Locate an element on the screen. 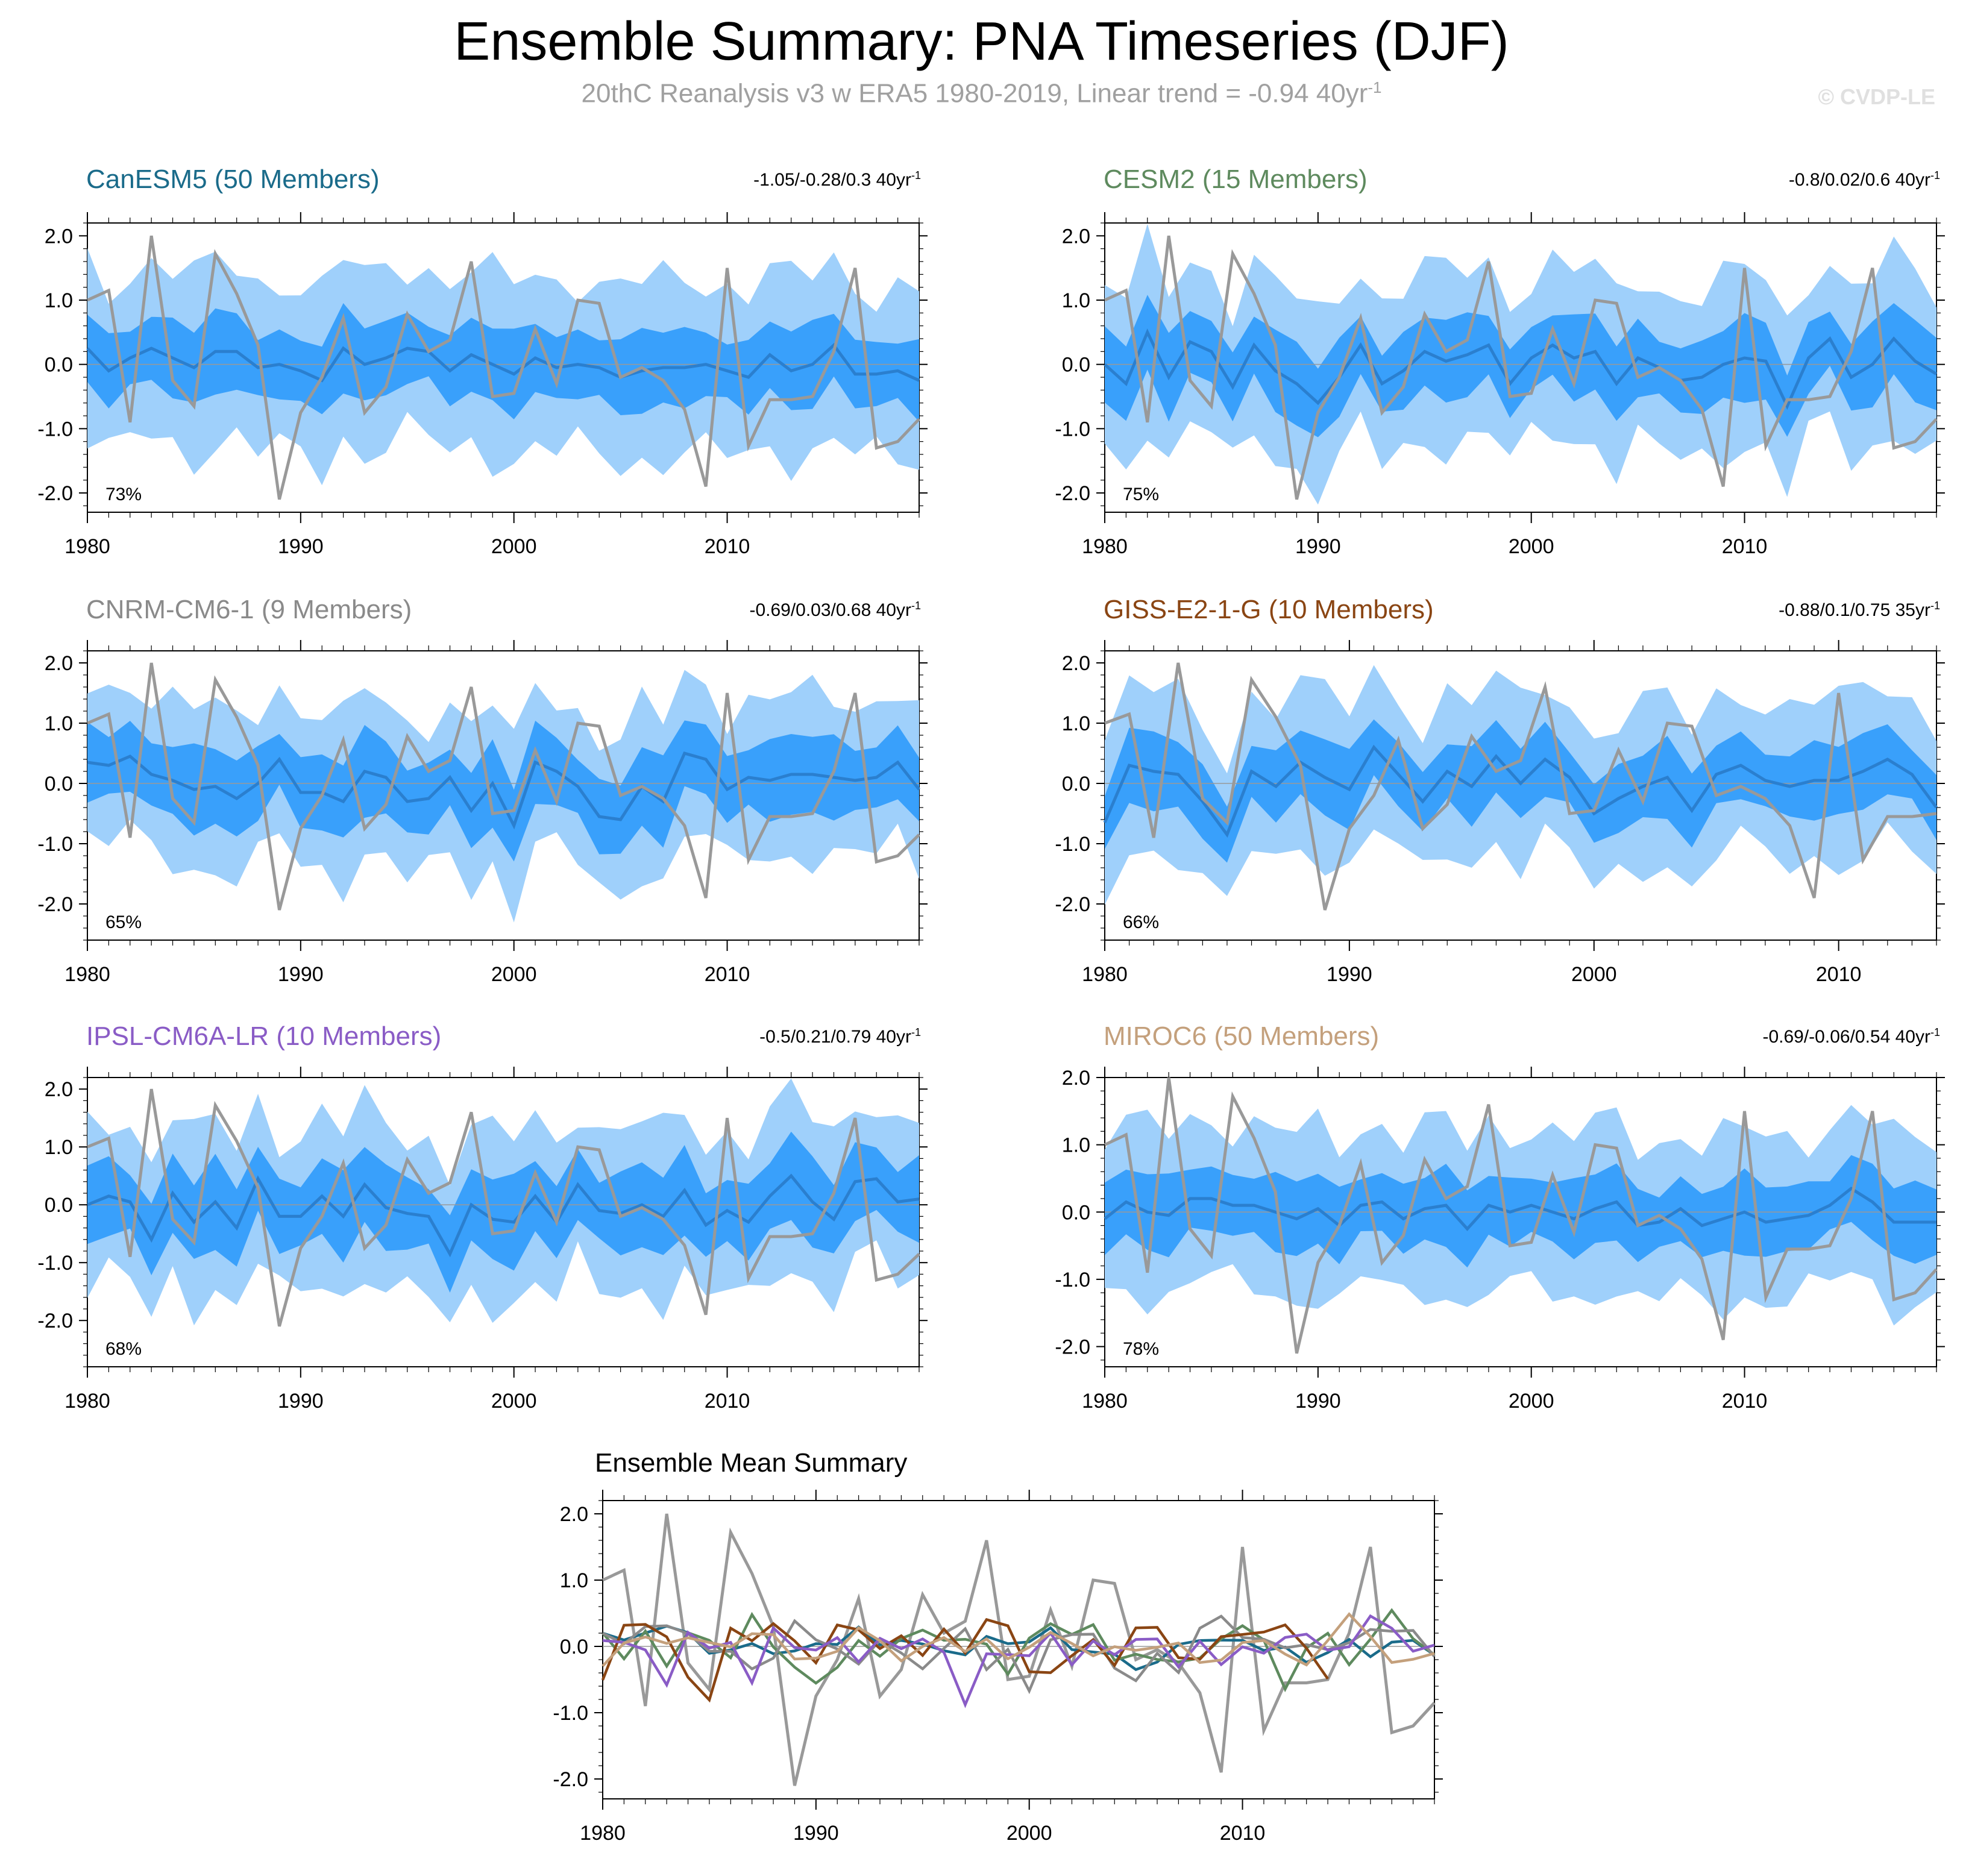 The height and width of the screenshot is (1876, 1963). trend-text: -0.69/0.03/0.68 40yr is located at coordinates (830, 610).